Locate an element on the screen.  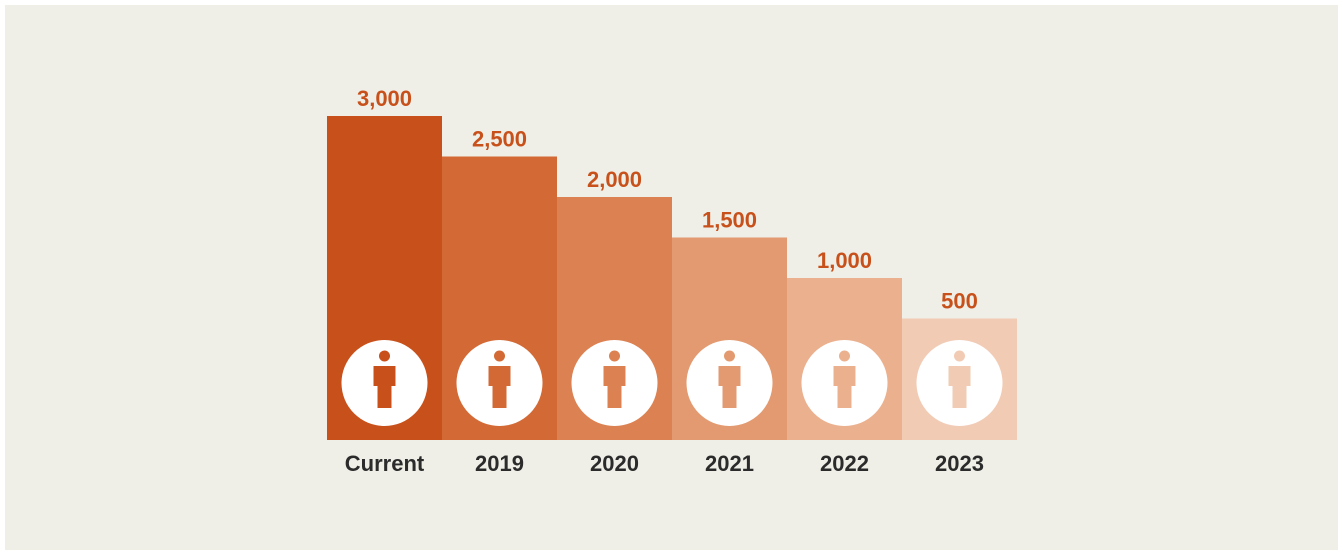
value-label: 2,500 is located at coordinates (499, 138).